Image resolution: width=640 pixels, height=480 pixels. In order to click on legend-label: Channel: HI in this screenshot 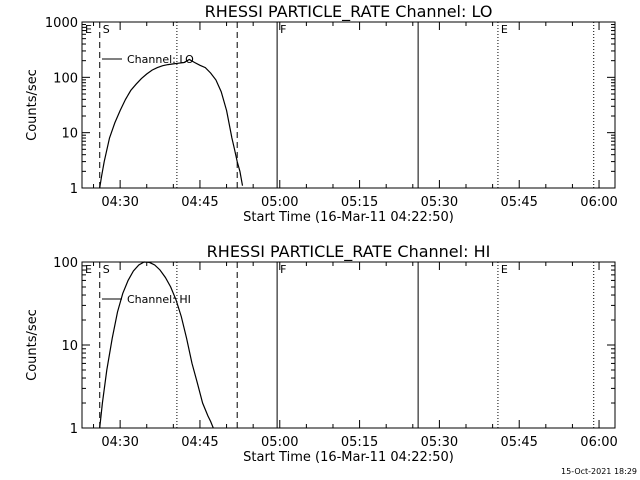, I will do `click(159, 299)`.